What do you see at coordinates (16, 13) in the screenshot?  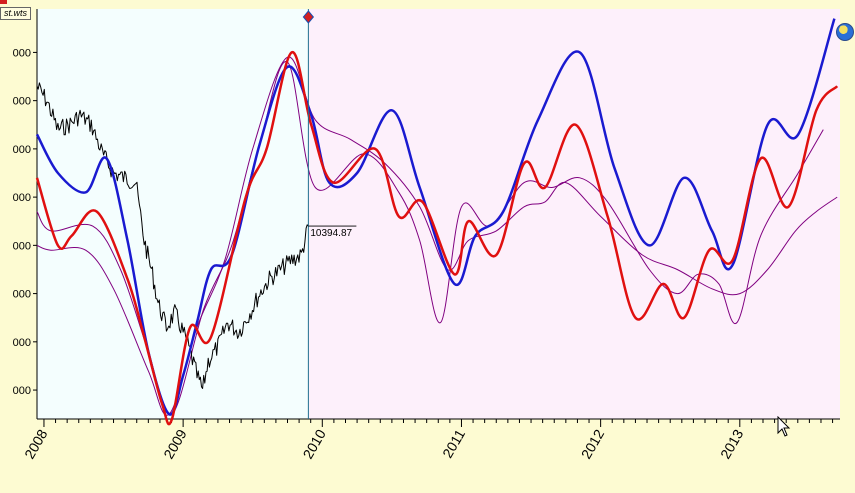 I see `file-tab: st.wts` at bounding box center [16, 13].